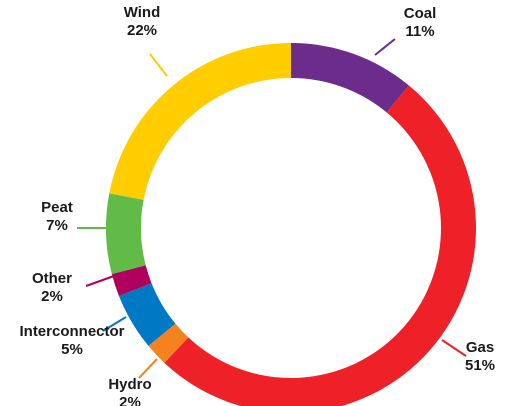  I want to click on leader-line-wind, so click(158, 65).